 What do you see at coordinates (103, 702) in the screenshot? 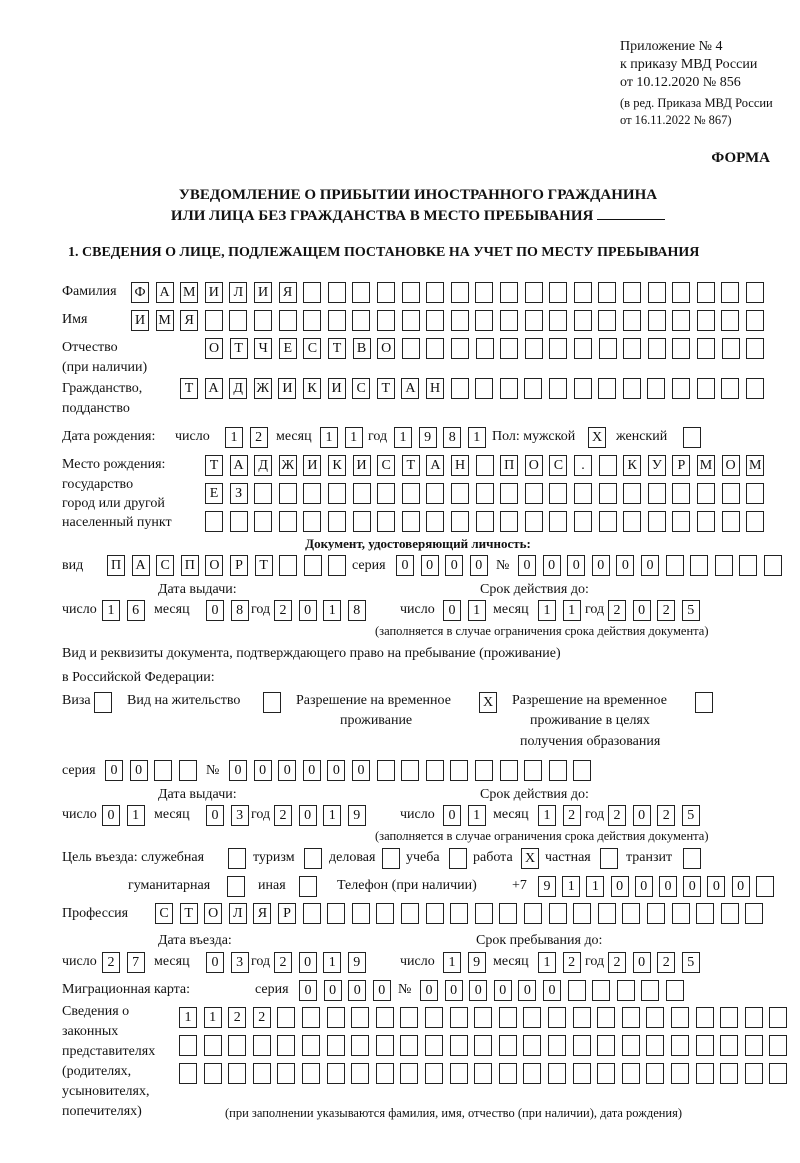
I see `visa-checkbox` at bounding box center [103, 702].